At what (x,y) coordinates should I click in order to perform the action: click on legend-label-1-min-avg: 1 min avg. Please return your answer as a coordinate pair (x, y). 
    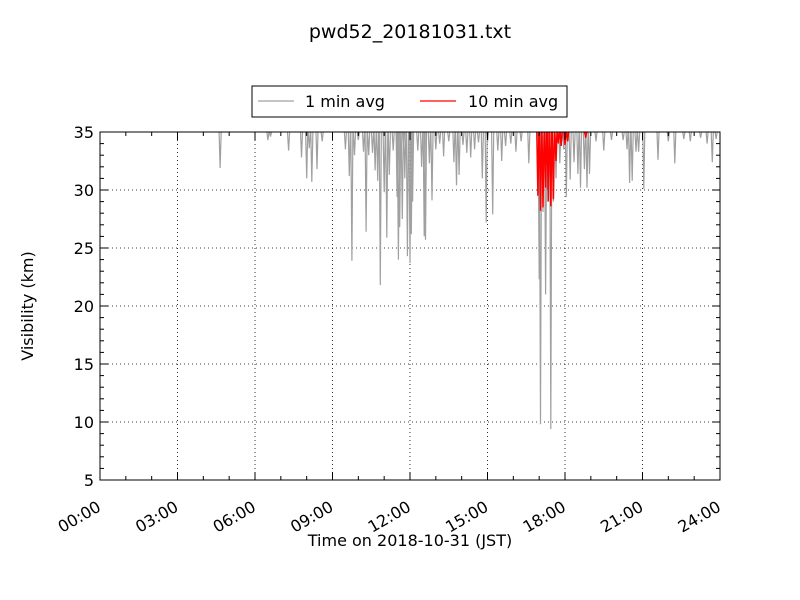
    Looking at the image, I should click on (345, 101).